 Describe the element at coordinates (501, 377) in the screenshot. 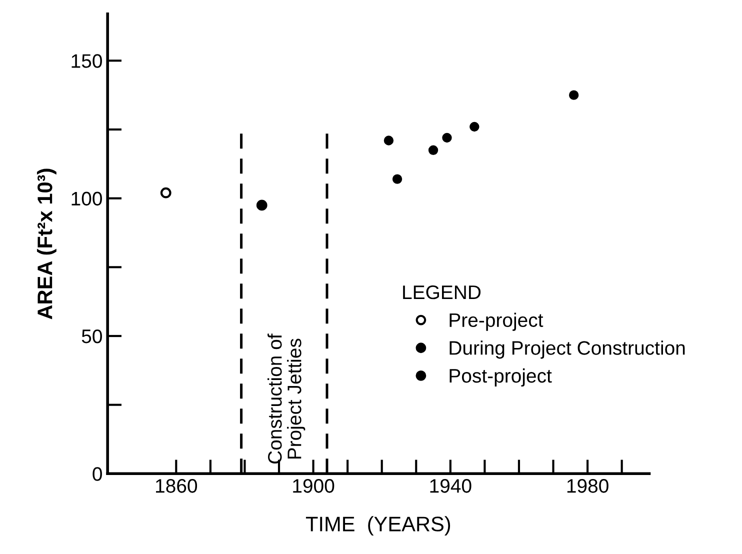

I see `legend-label: Post-project` at that location.